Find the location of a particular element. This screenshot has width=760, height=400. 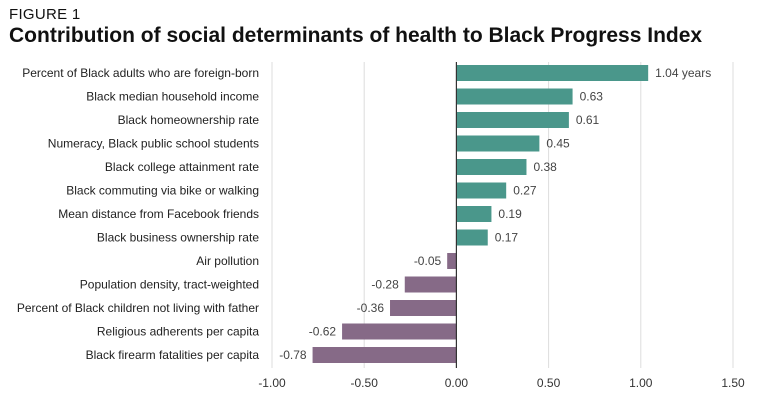

data-label: 1.04 years is located at coordinates (683, 73).